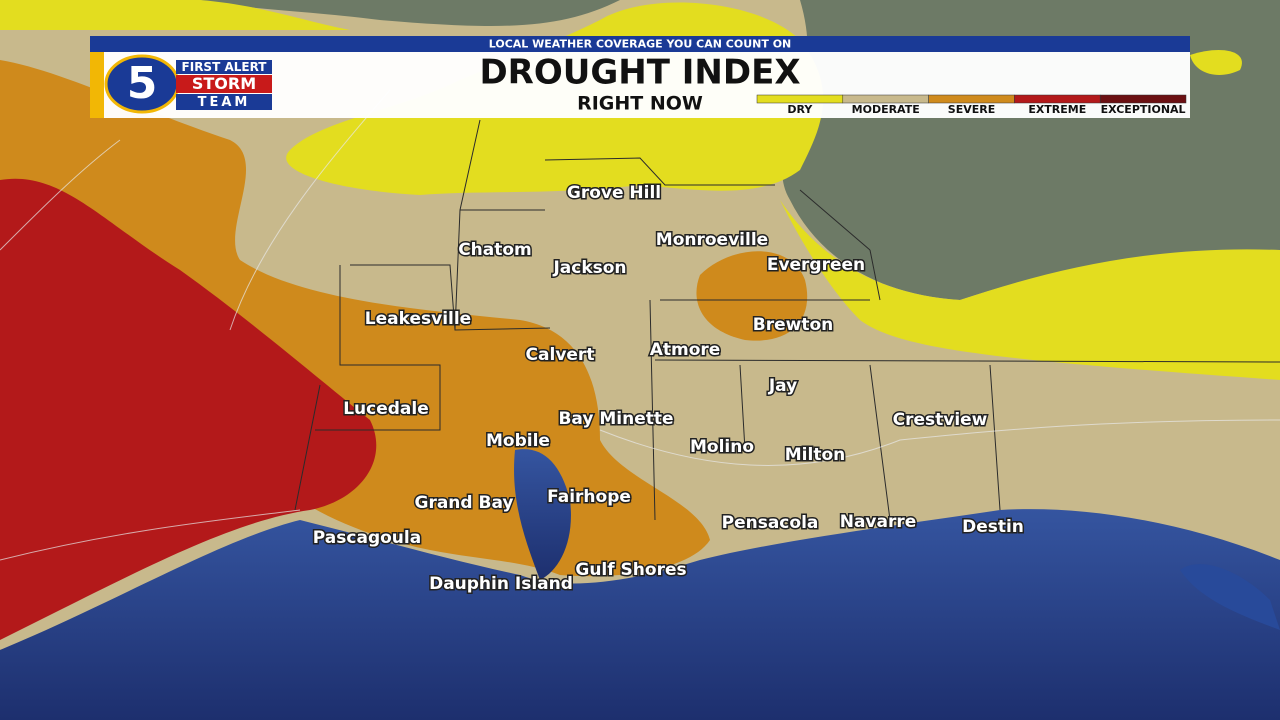 The width and height of the screenshot is (1280, 720). What do you see at coordinates (971, 109) in the screenshot?
I see `legend-label: SEVERE` at bounding box center [971, 109].